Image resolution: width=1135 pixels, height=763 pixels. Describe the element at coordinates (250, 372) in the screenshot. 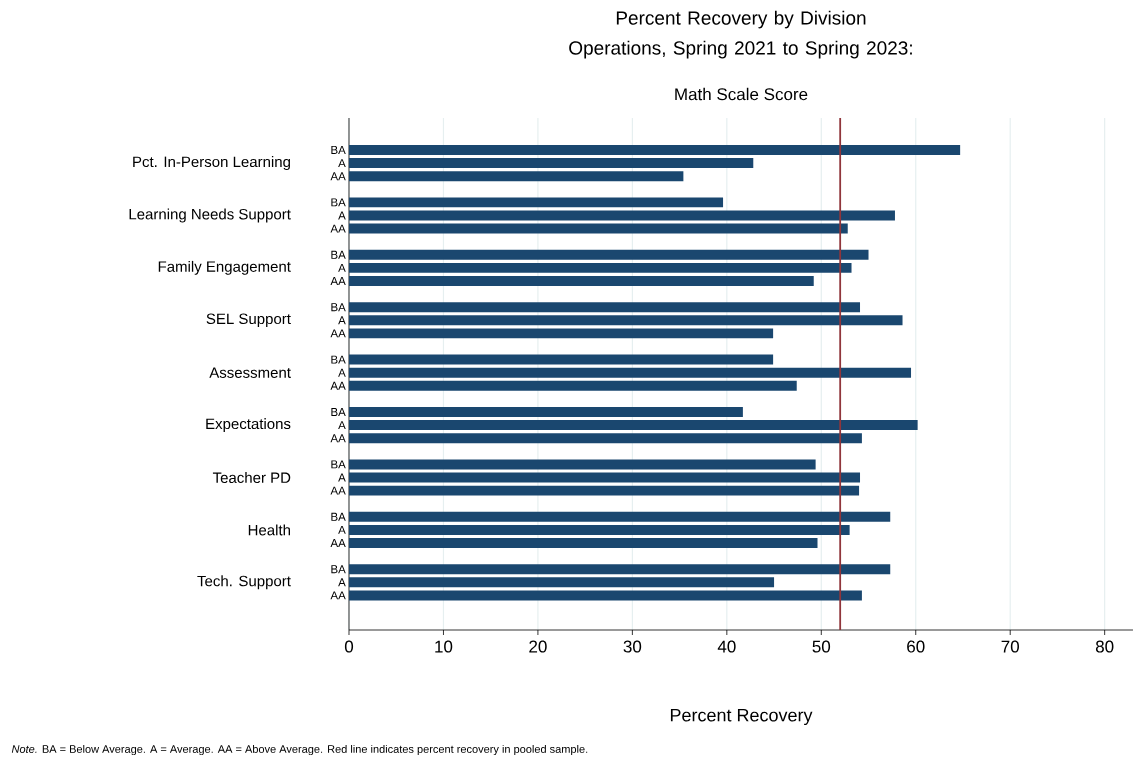

I see `y-tick-label: Assessment` at that location.